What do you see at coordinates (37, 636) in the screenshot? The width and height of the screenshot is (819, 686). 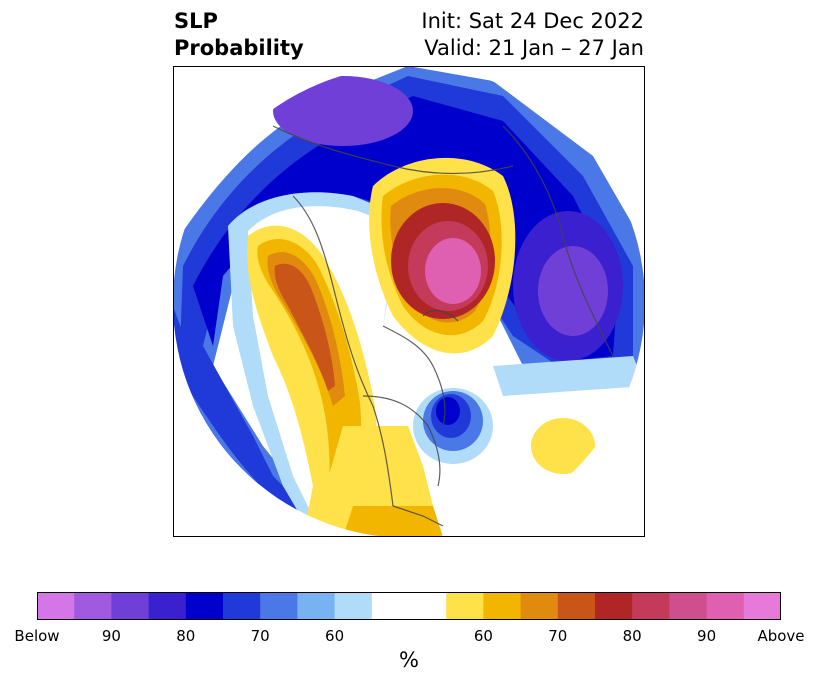 I see `colorbar-tick-label: Below` at bounding box center [37, 636].